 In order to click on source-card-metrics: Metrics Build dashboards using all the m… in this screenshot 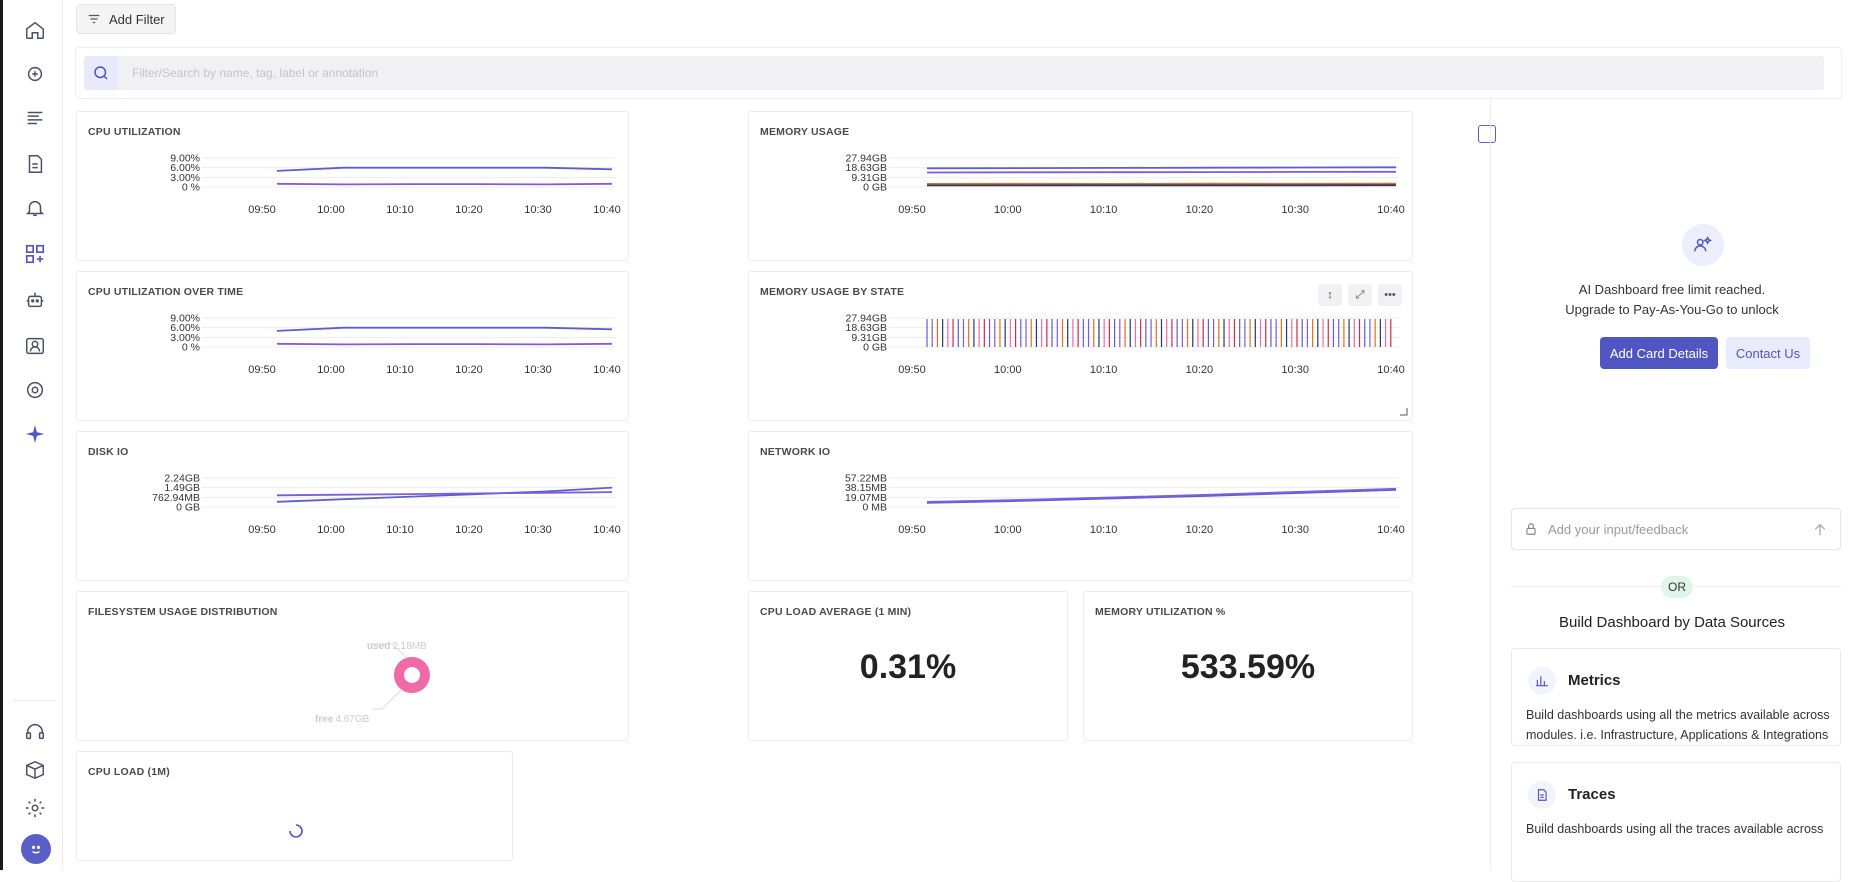, I will do `click(1676, 697)`.